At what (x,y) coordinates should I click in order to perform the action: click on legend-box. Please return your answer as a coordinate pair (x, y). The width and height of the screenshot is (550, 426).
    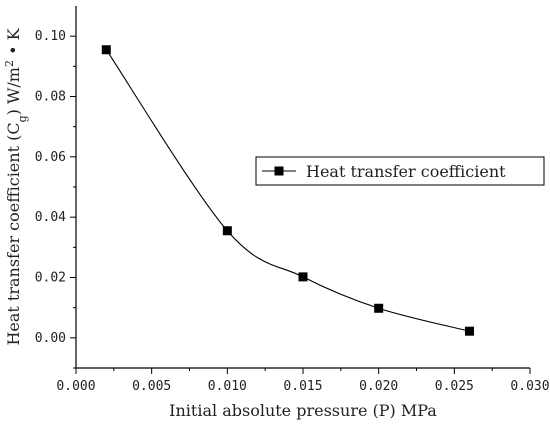
    Looking at the image, I should click on (400, 171).